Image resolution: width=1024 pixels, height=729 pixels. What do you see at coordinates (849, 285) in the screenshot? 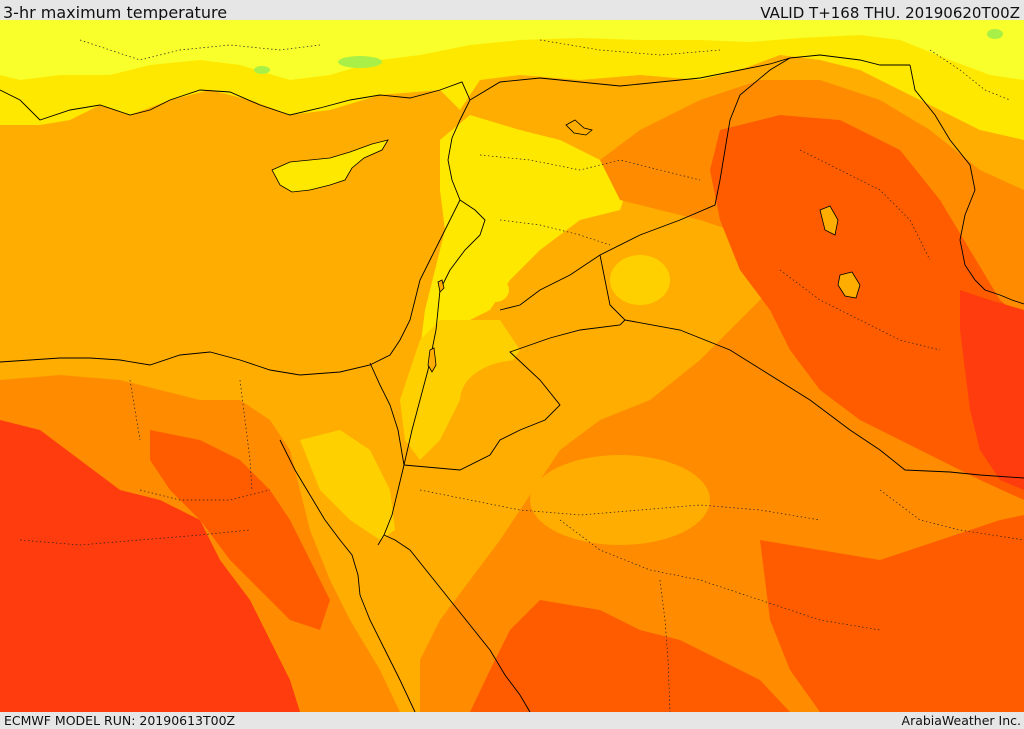
I see `lake-habbaniyah` at bounding box center [849, 285].